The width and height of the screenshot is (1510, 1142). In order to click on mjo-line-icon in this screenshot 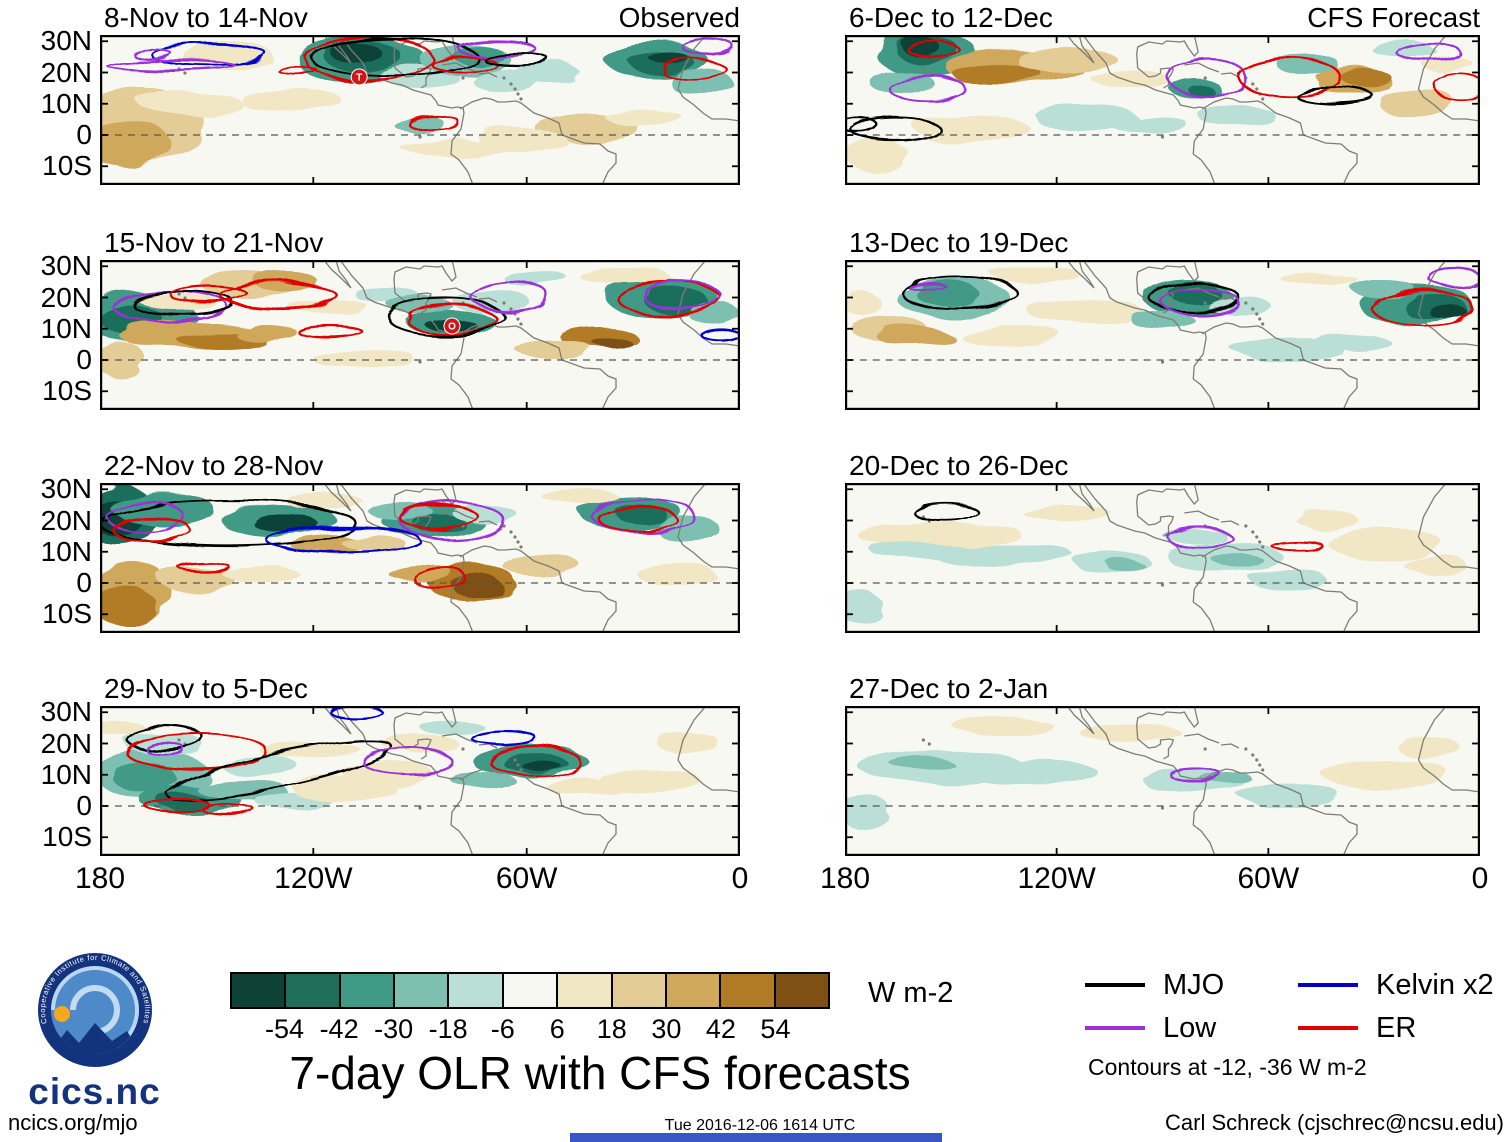, I will do `click(1115, 985)`.